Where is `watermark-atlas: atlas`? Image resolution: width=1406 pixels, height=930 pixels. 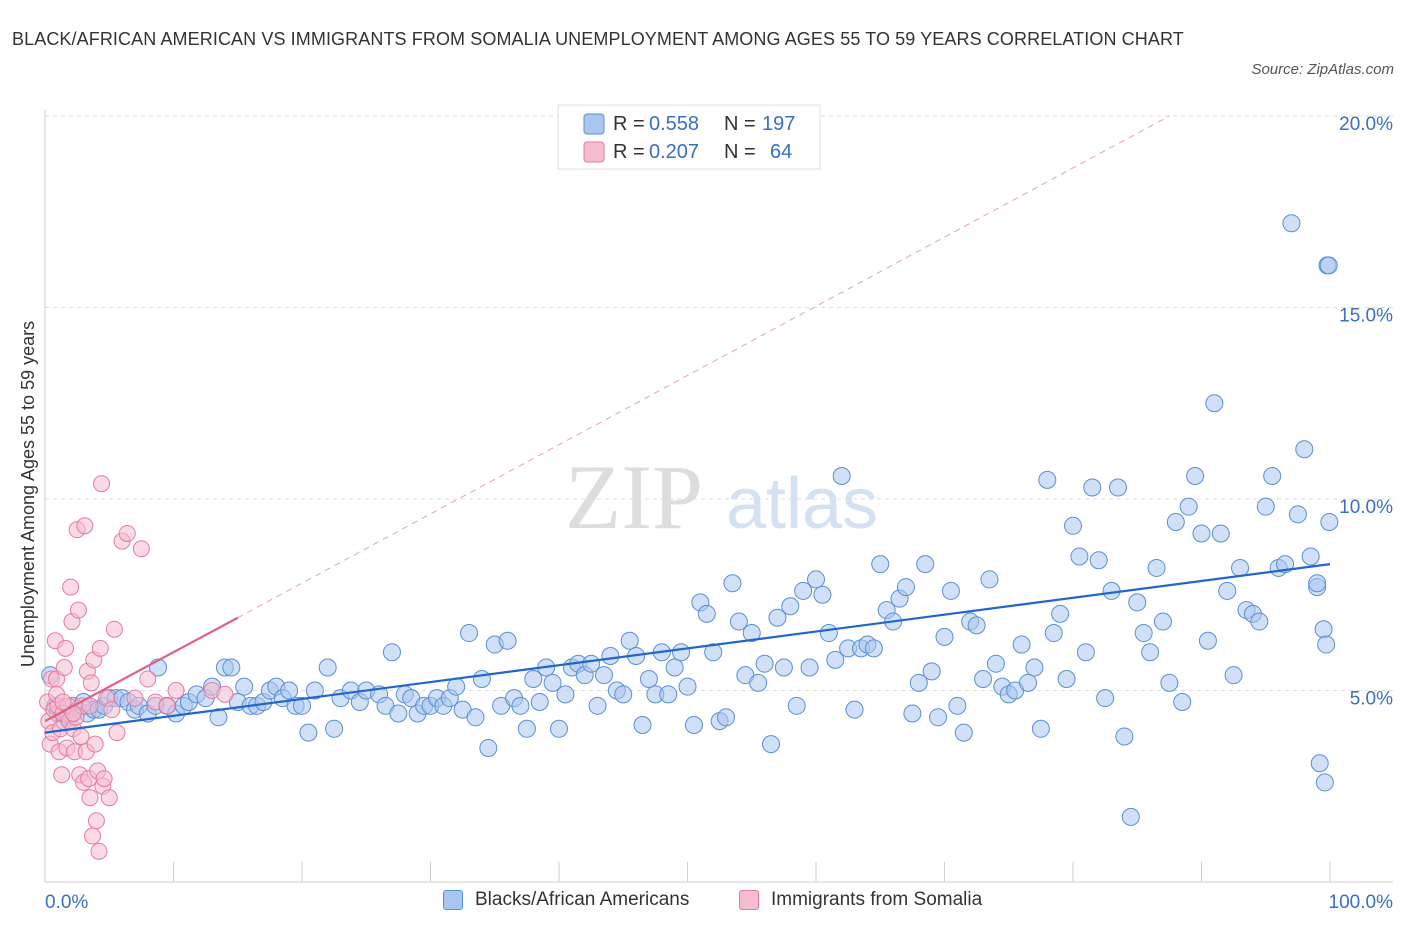 watermark-atlas: atlas is located at coordinates (802, 504).